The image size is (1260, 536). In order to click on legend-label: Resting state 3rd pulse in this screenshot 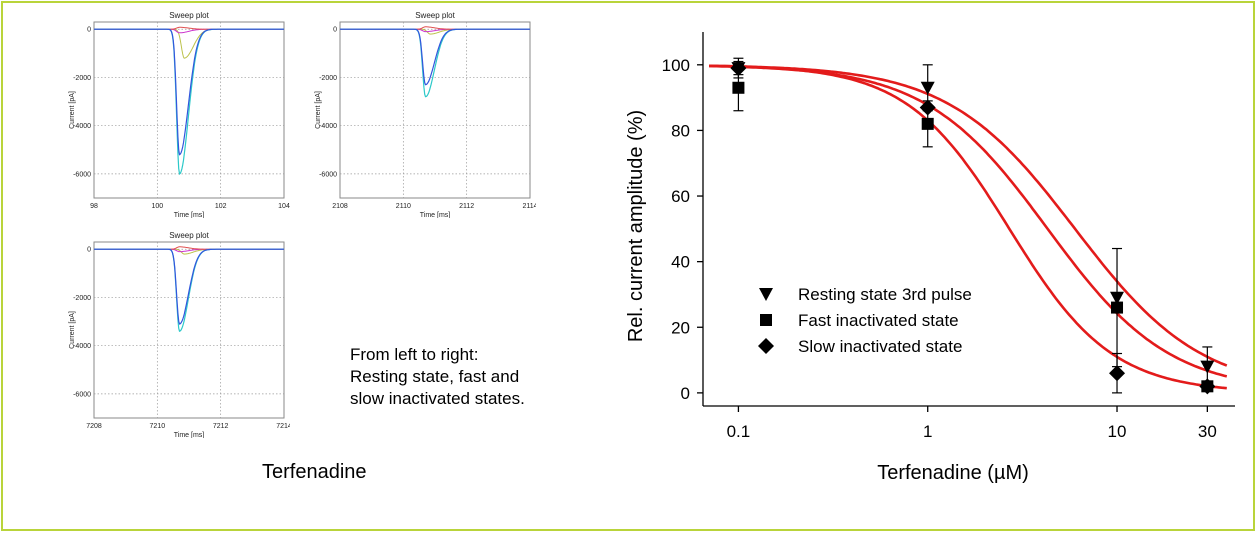, I will do `click(885, 294)`.